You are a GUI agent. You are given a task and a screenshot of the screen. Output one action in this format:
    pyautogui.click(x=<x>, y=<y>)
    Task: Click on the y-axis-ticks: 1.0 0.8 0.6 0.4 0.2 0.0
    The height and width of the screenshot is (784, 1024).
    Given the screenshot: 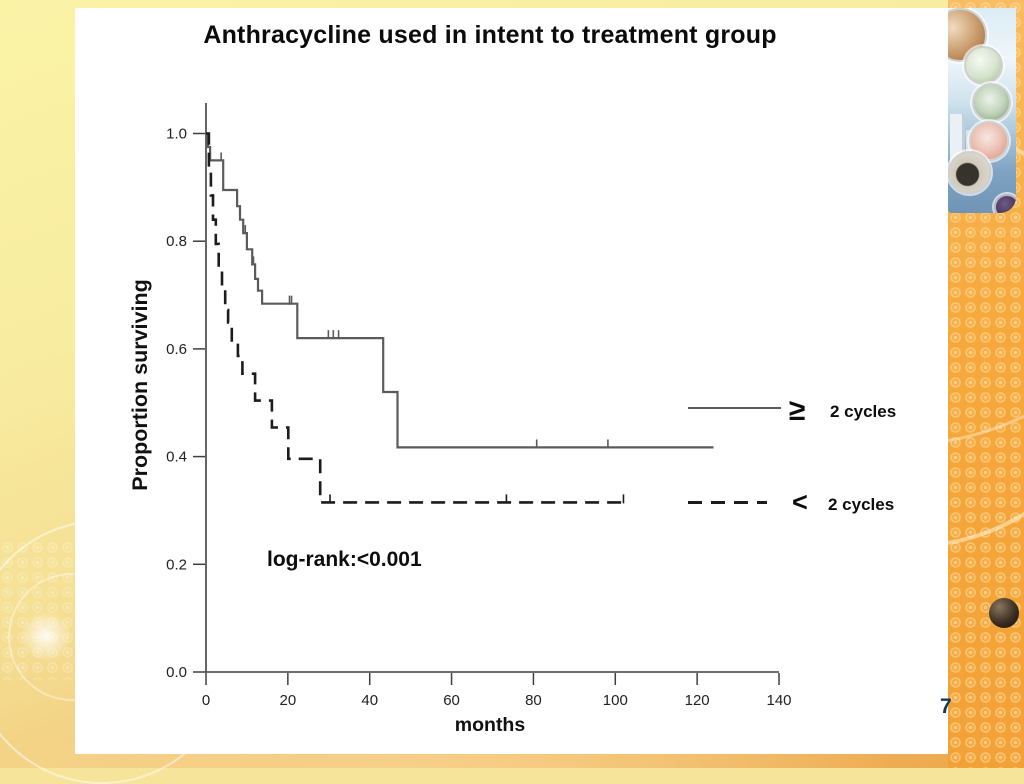 What is the action you would take?
    pyautogui.click(x=185, y=403)
    